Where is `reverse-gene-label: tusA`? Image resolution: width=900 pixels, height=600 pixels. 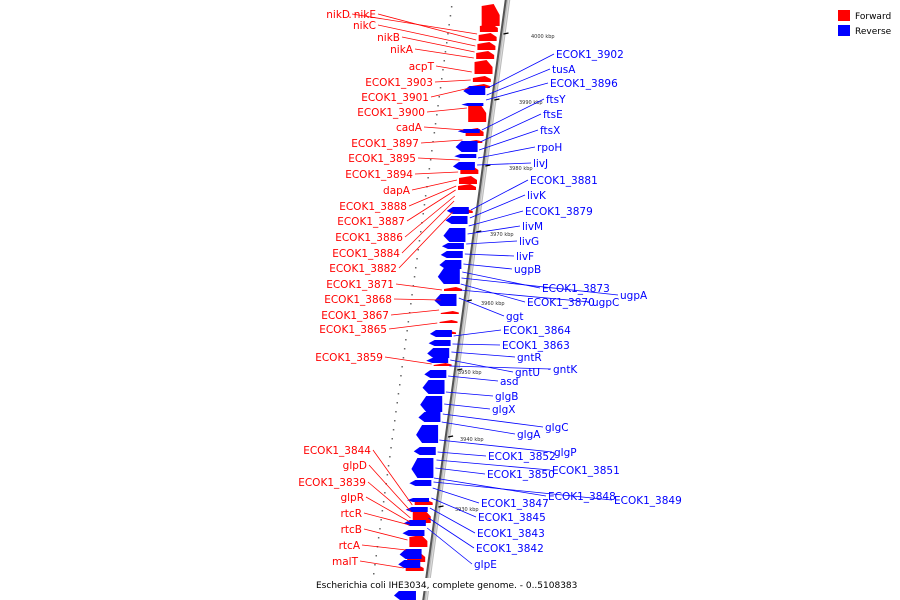 reverse-gene-label: tusA is located at coordinates (564, 70).